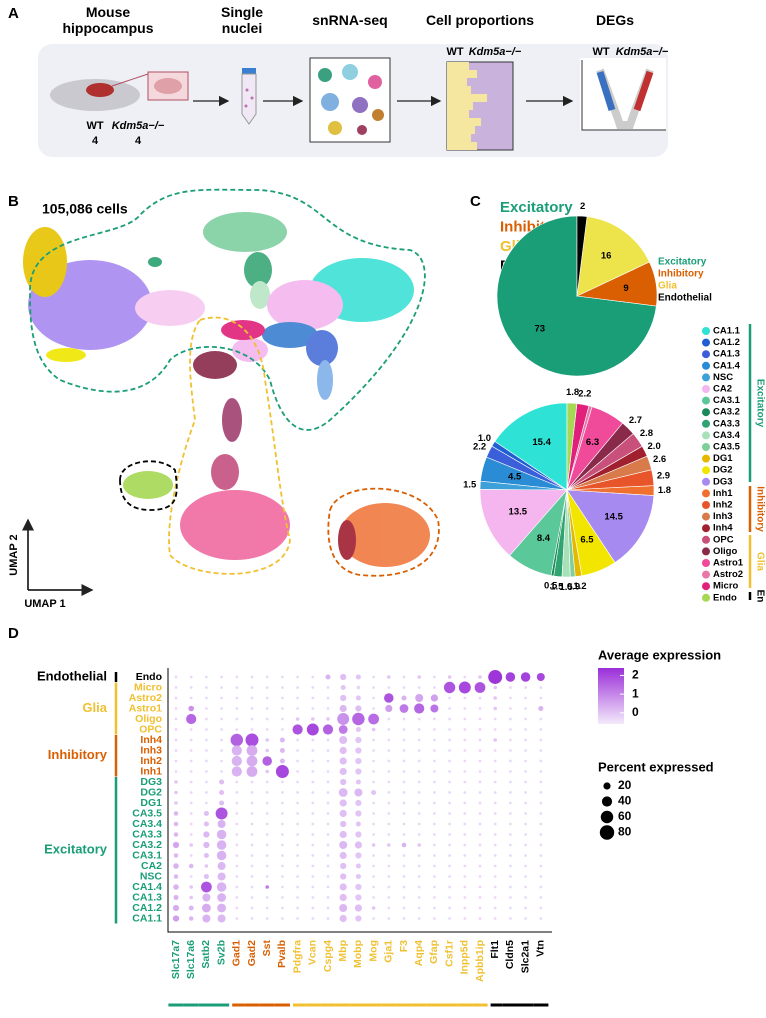  What do you see at coordinates (221, 952) in the screenshot?
I see `gene-label: Sv2b` at bounding box center [221, 952].